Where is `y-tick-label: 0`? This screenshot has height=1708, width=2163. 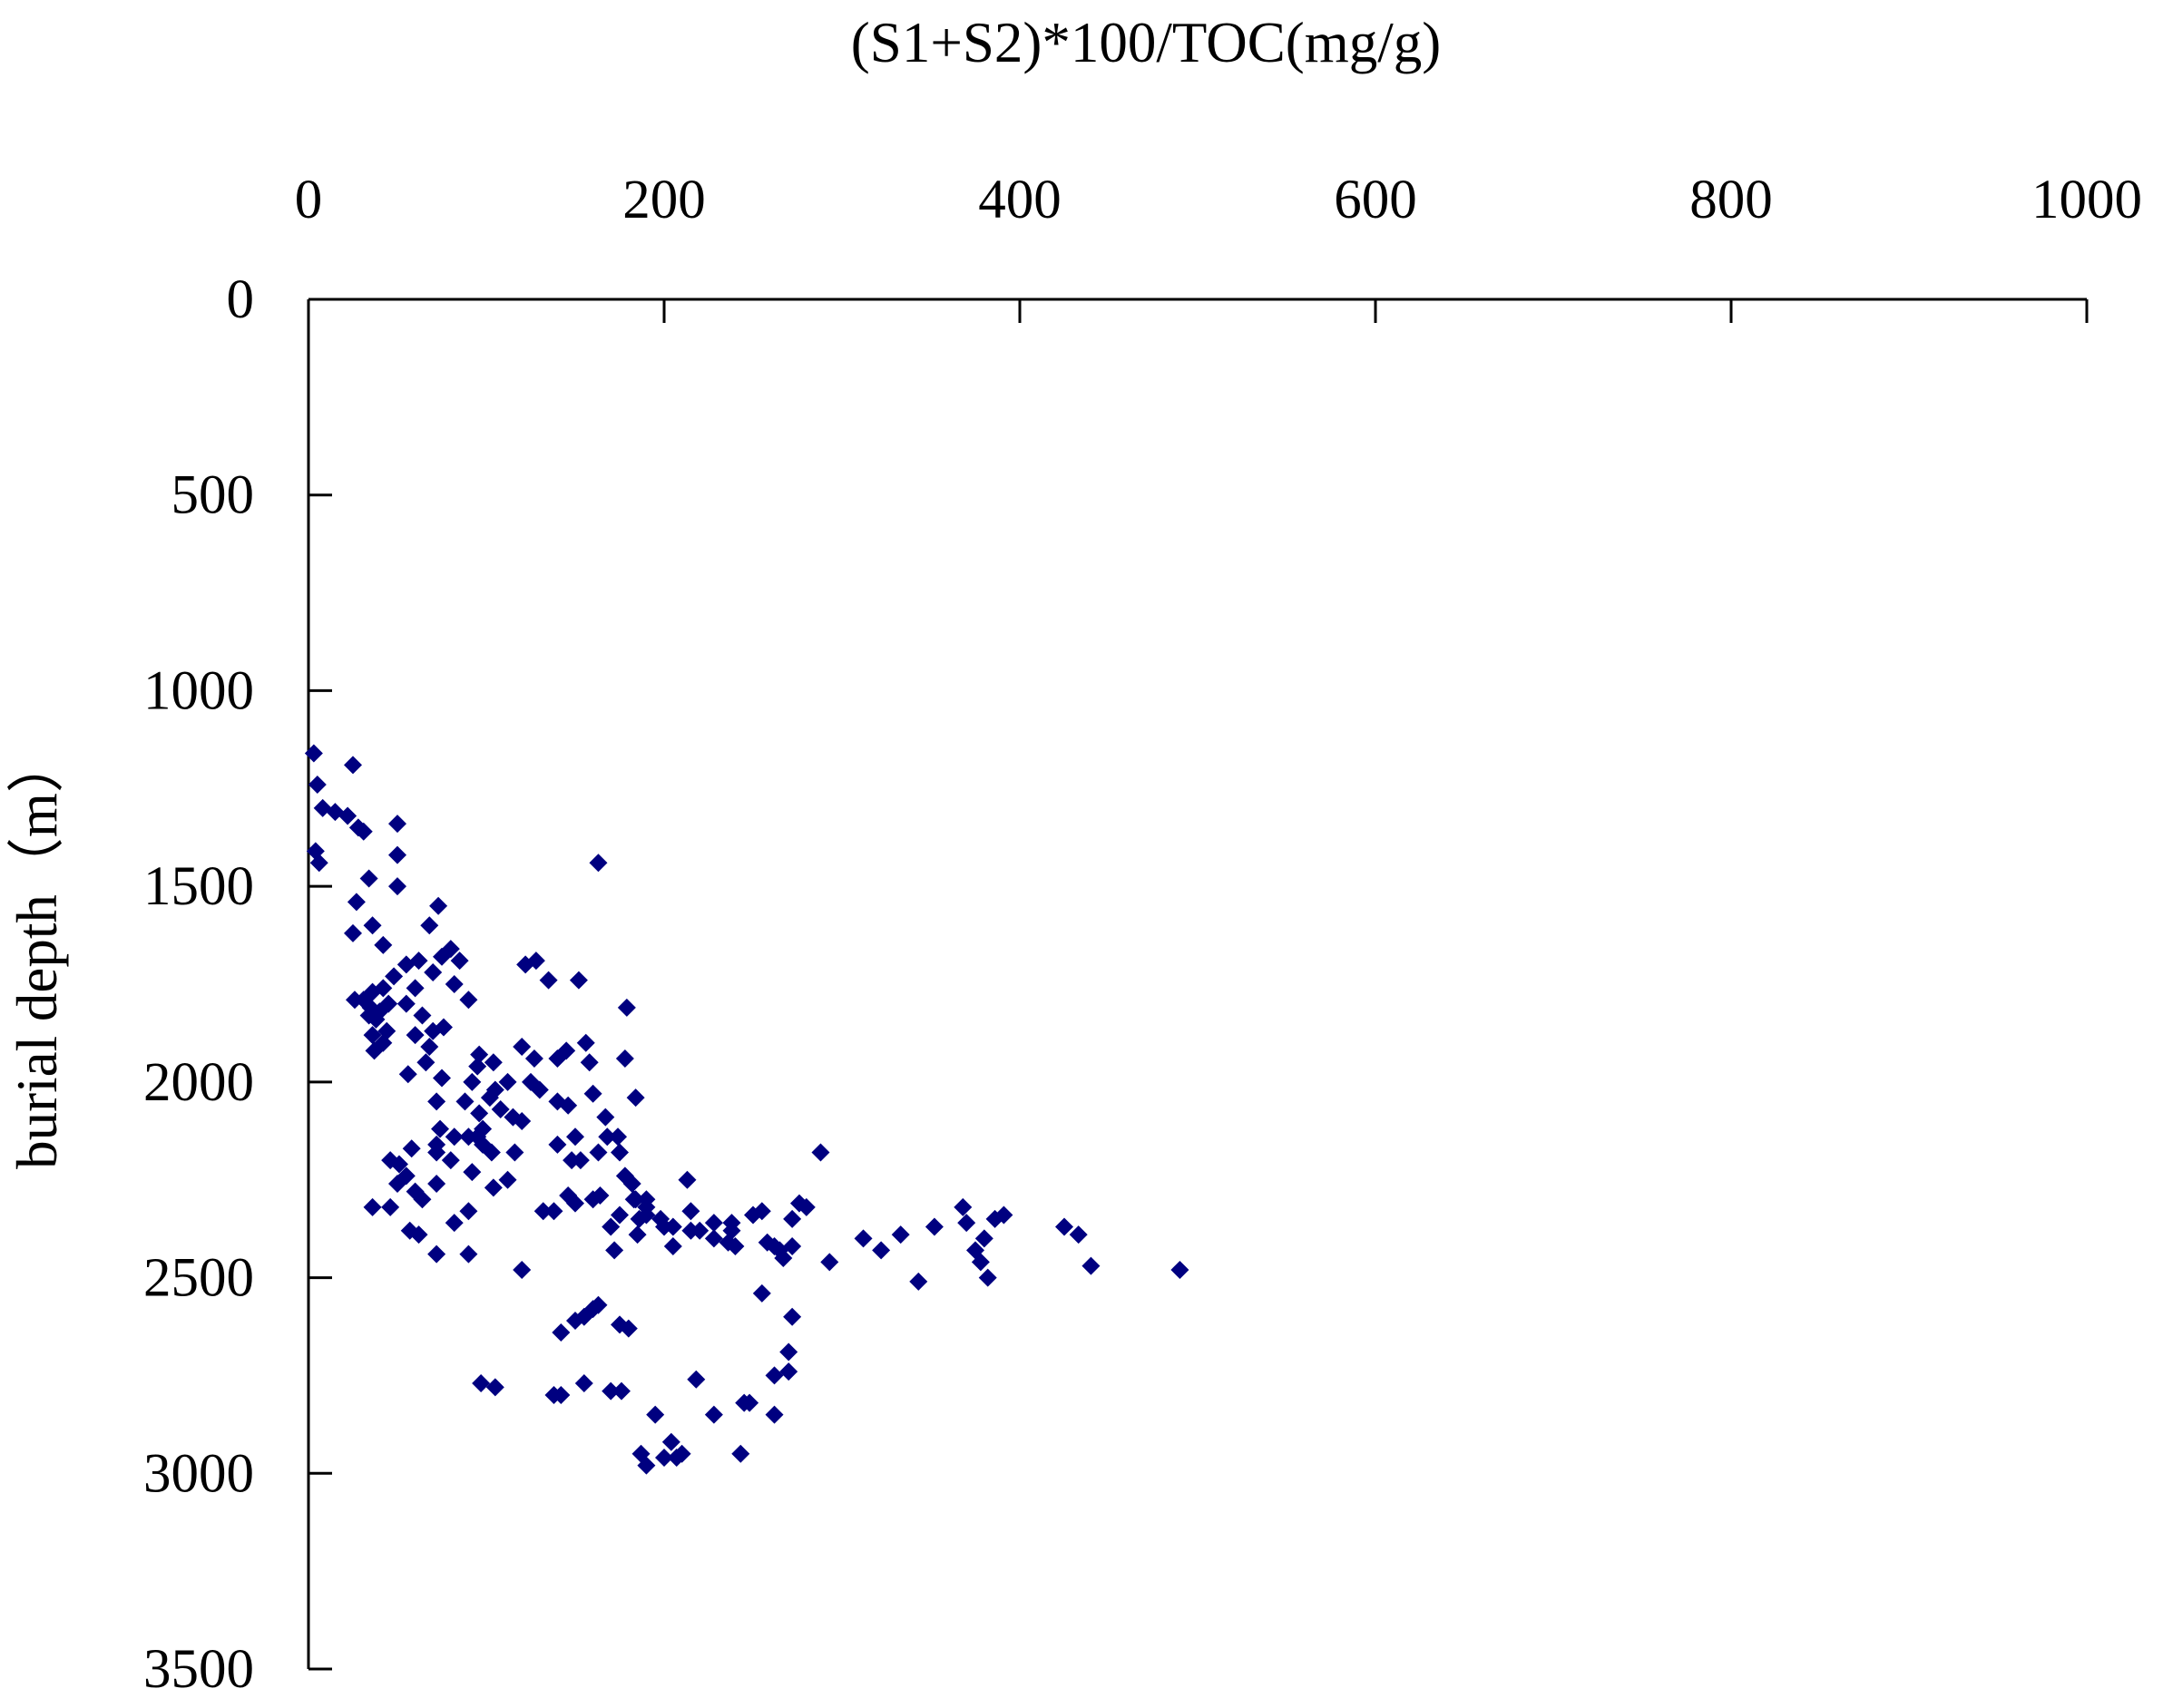 y-tick-label: 0 is located at coordinates (241, 299).